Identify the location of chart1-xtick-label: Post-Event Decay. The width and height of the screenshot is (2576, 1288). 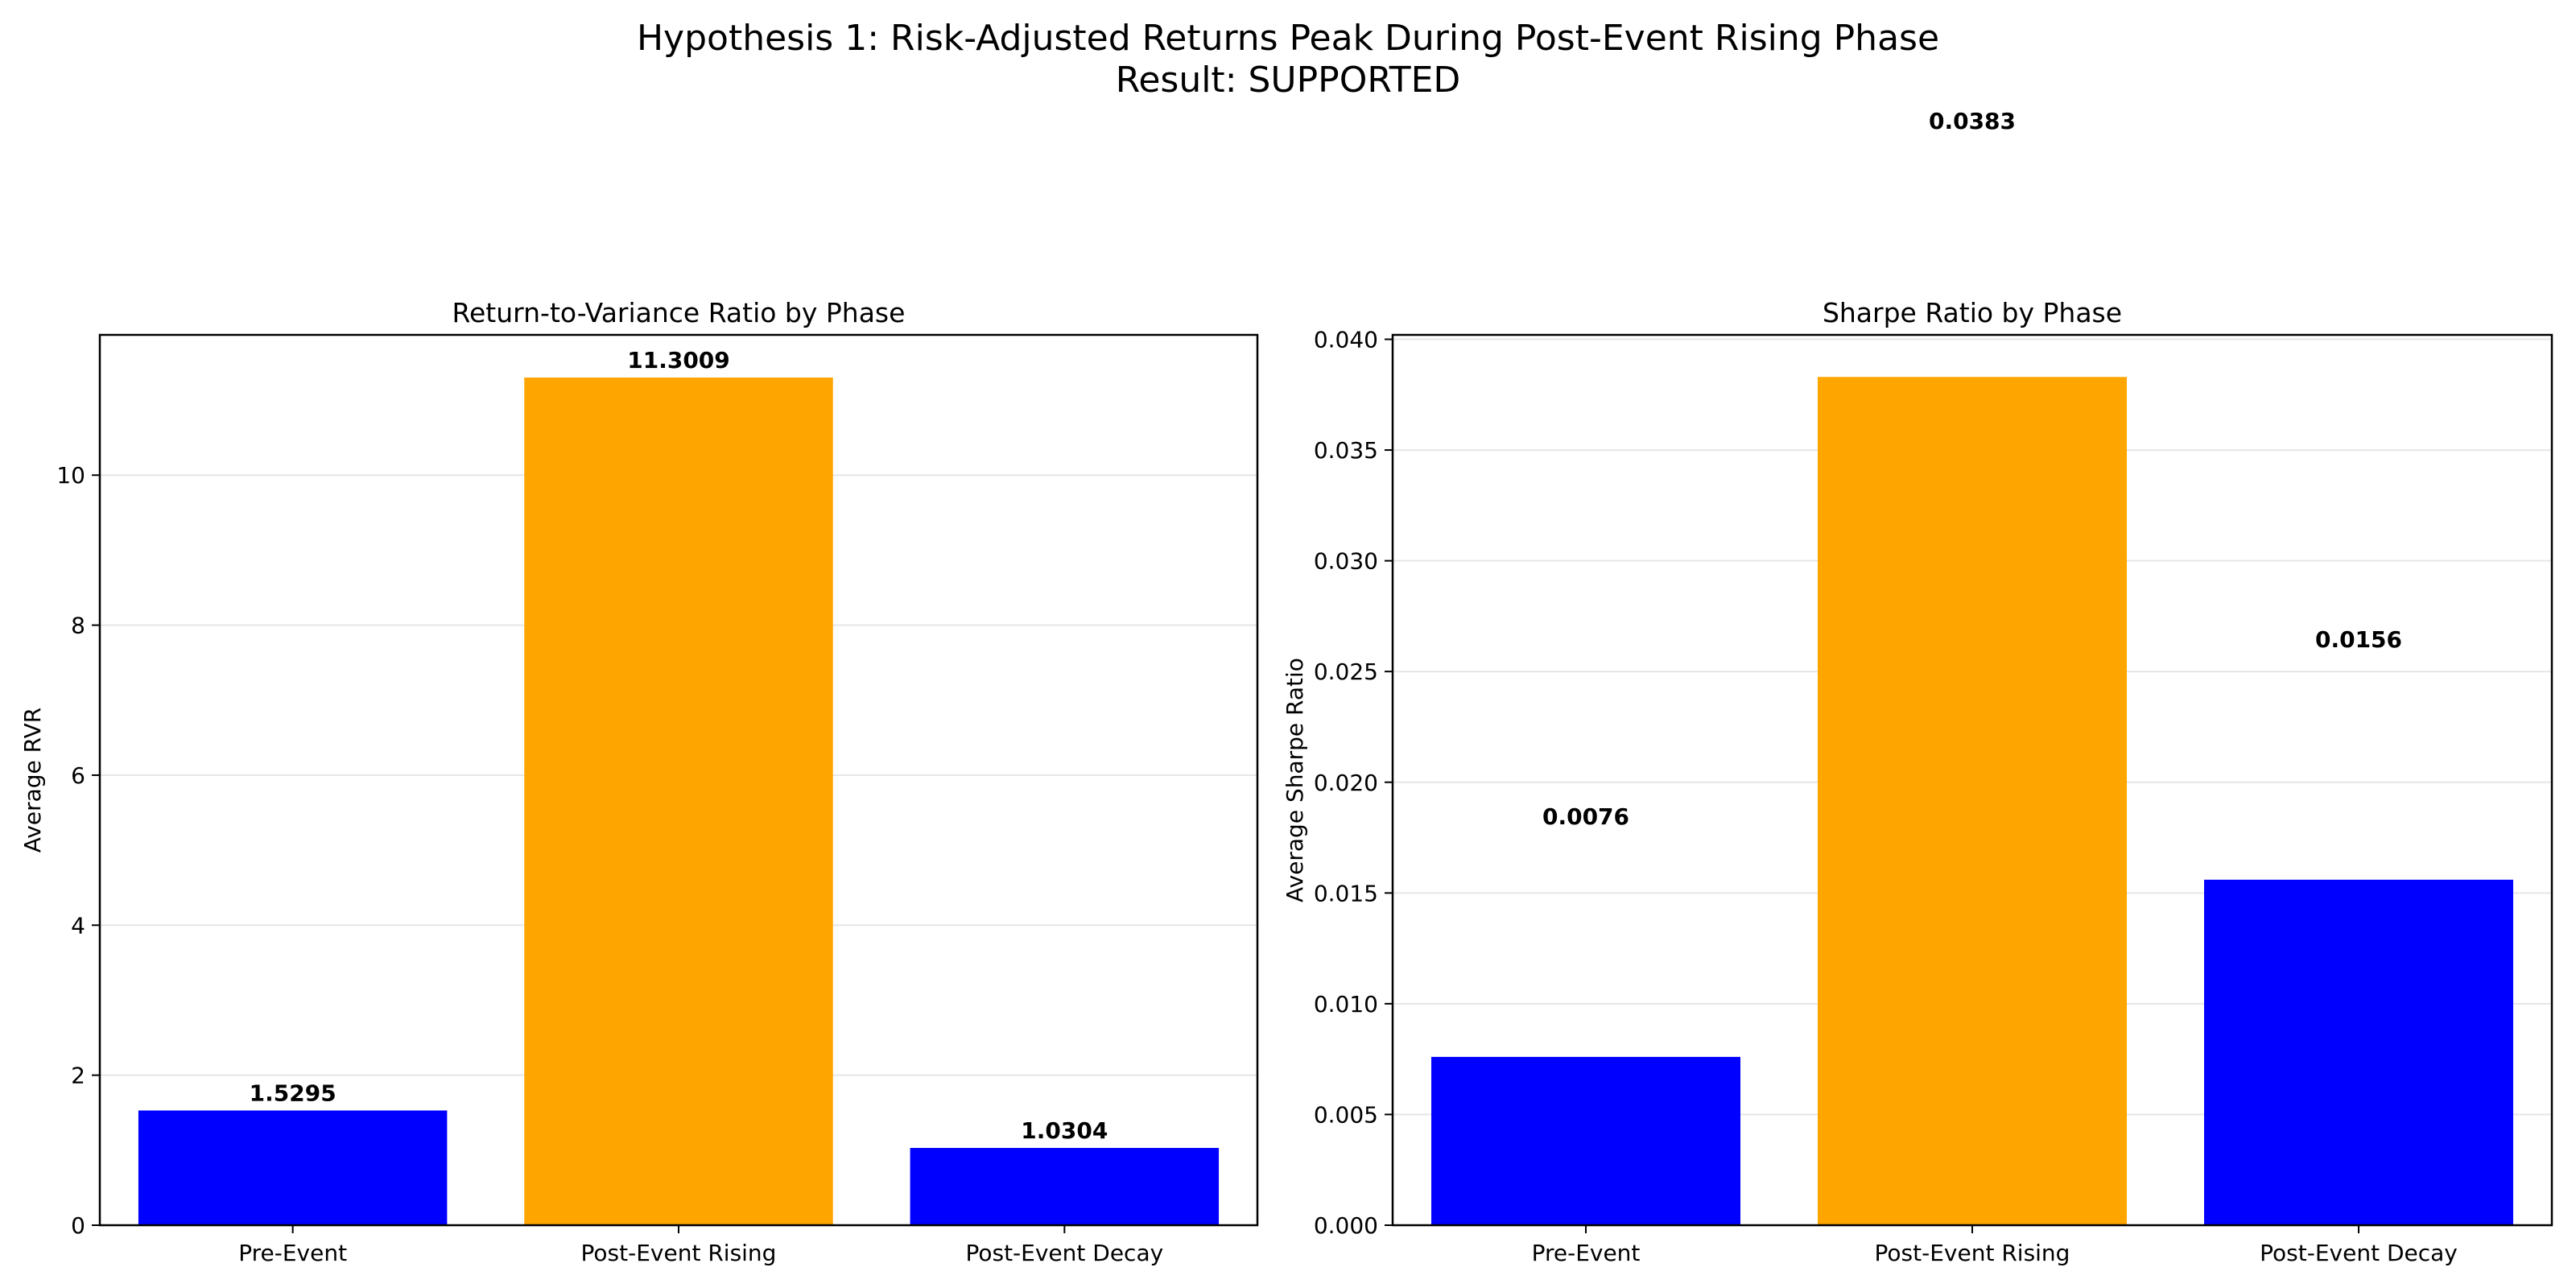
(1064, 1253).